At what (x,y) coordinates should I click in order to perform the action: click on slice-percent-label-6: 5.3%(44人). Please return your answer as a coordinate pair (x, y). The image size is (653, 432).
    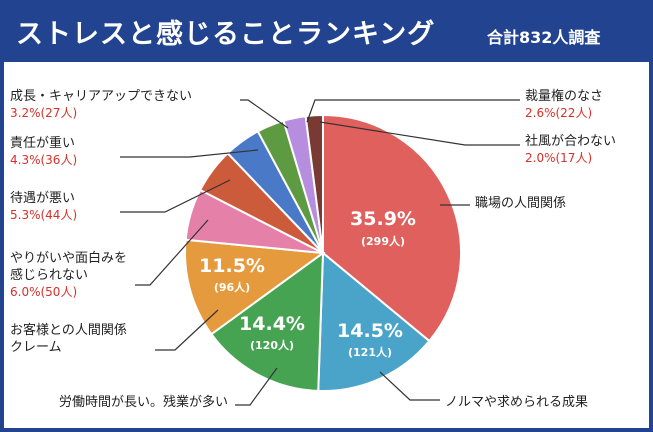
    Looking at the image, I should click on (43, 215).